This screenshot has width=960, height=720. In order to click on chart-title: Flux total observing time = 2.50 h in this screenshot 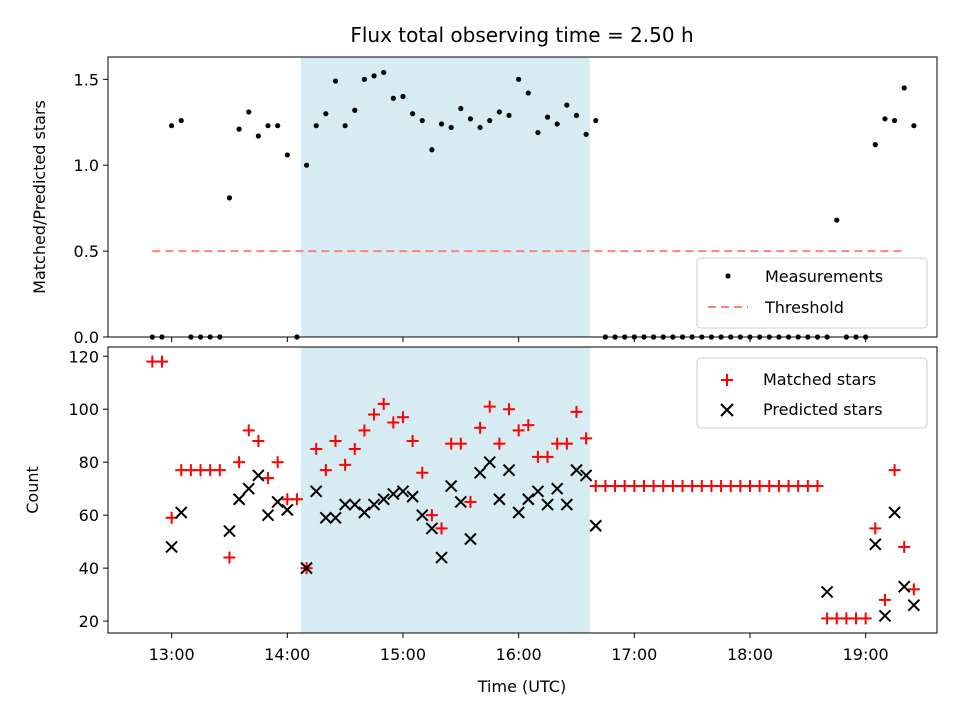, I will do `click(521, 35)`.